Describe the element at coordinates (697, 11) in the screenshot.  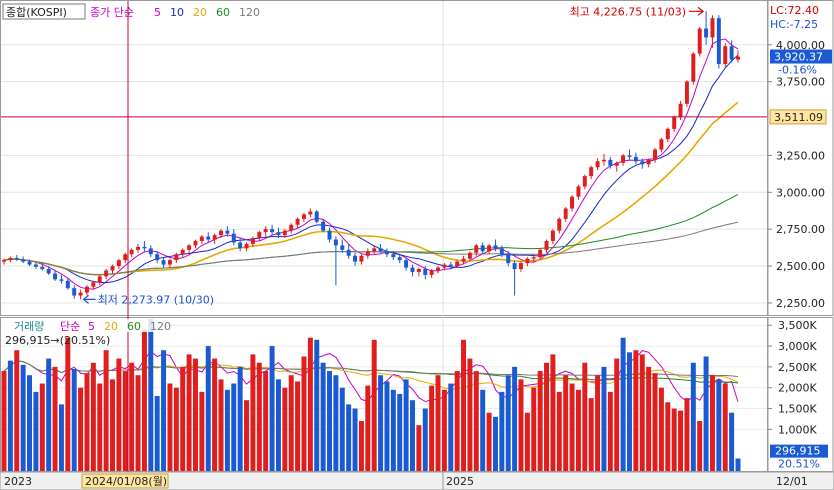
I see `max-arrow-icon` at that location.